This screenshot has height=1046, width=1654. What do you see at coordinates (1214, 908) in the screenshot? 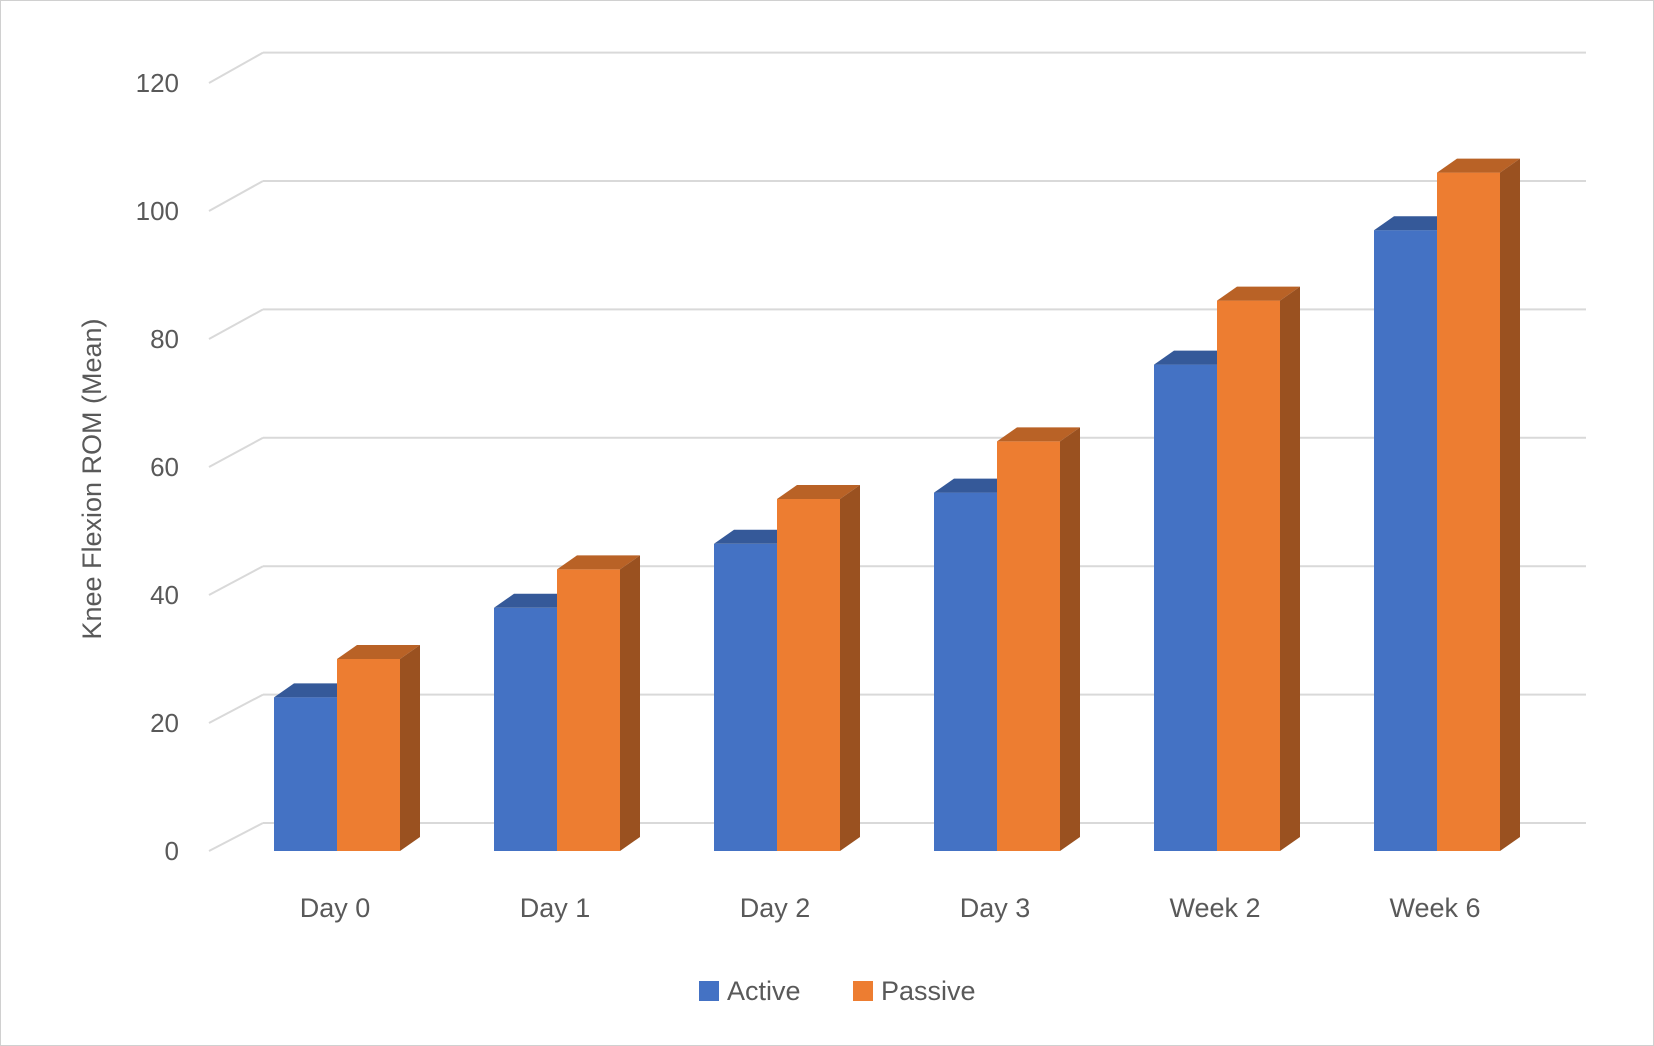
I see `x-category-label: Week 2` at bounding box center [1214, 908].